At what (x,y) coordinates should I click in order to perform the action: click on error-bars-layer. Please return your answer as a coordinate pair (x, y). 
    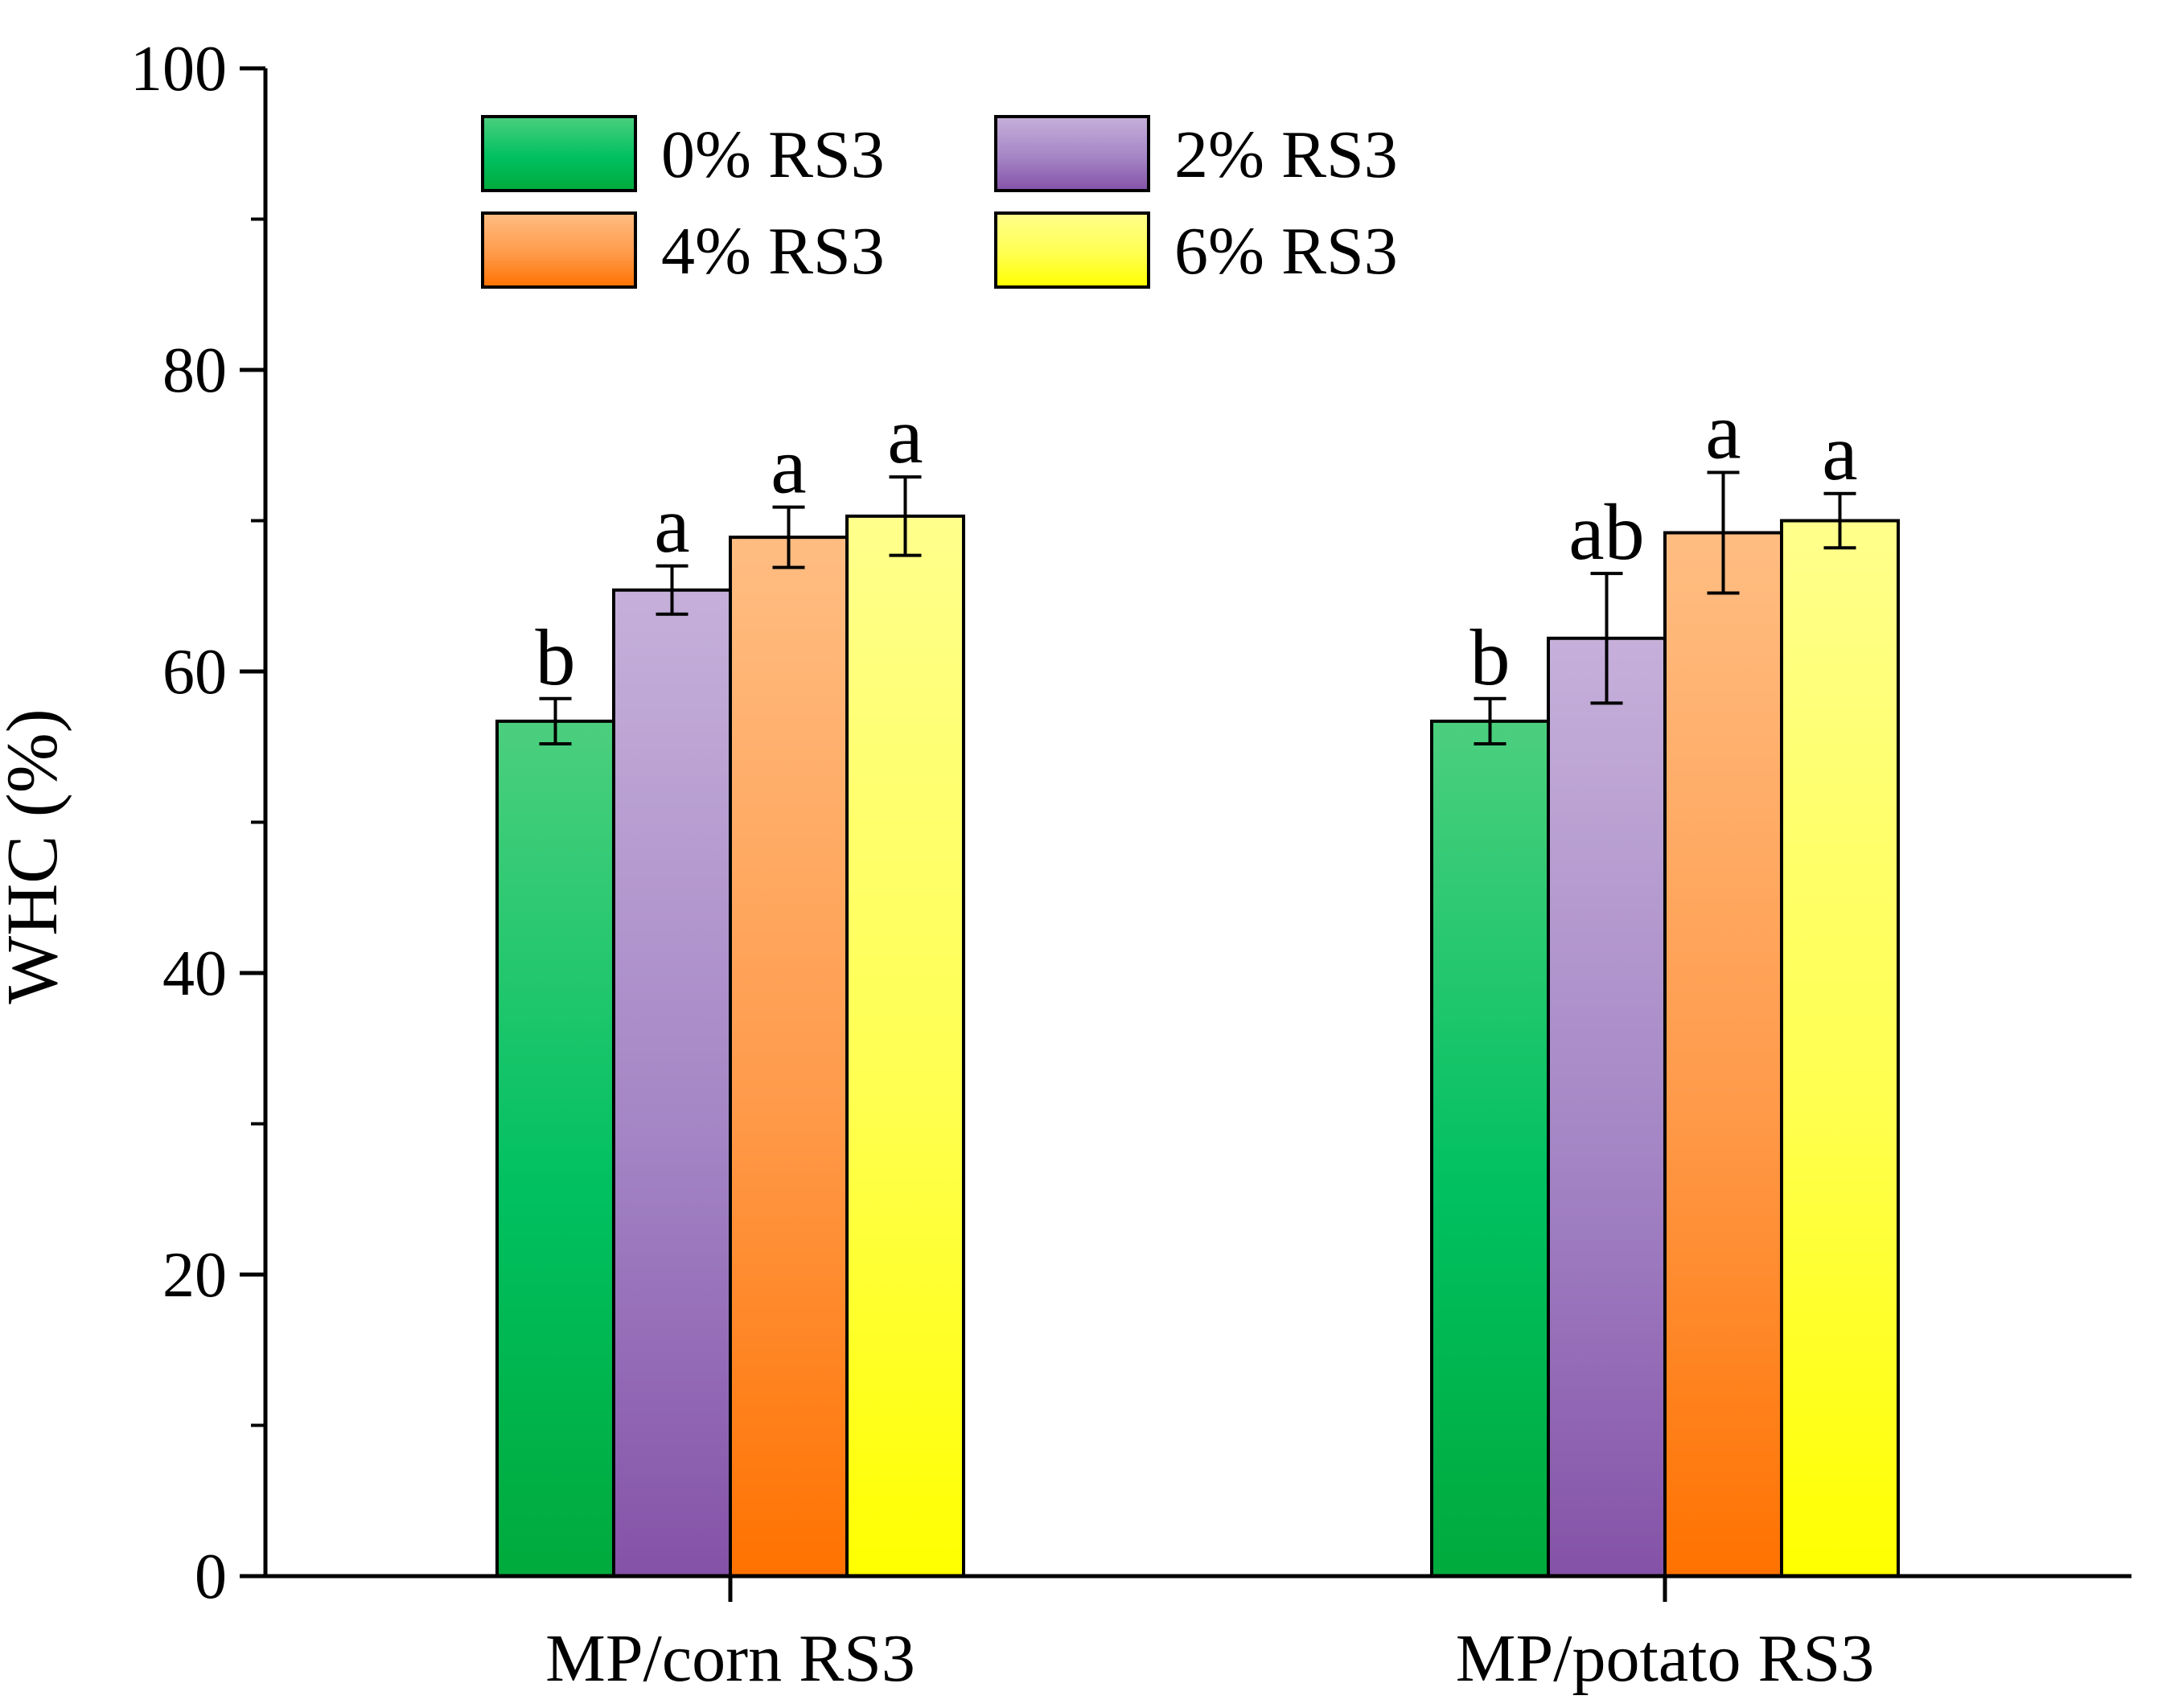
    Looking at the image, I should click on (1197, 607).